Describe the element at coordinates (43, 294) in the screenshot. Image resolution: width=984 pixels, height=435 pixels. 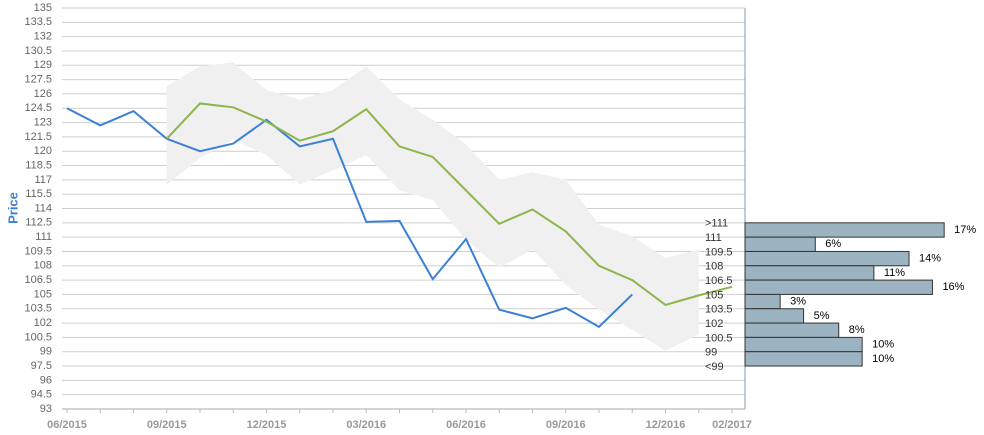
I see `y-tick-label: 105` at that location.